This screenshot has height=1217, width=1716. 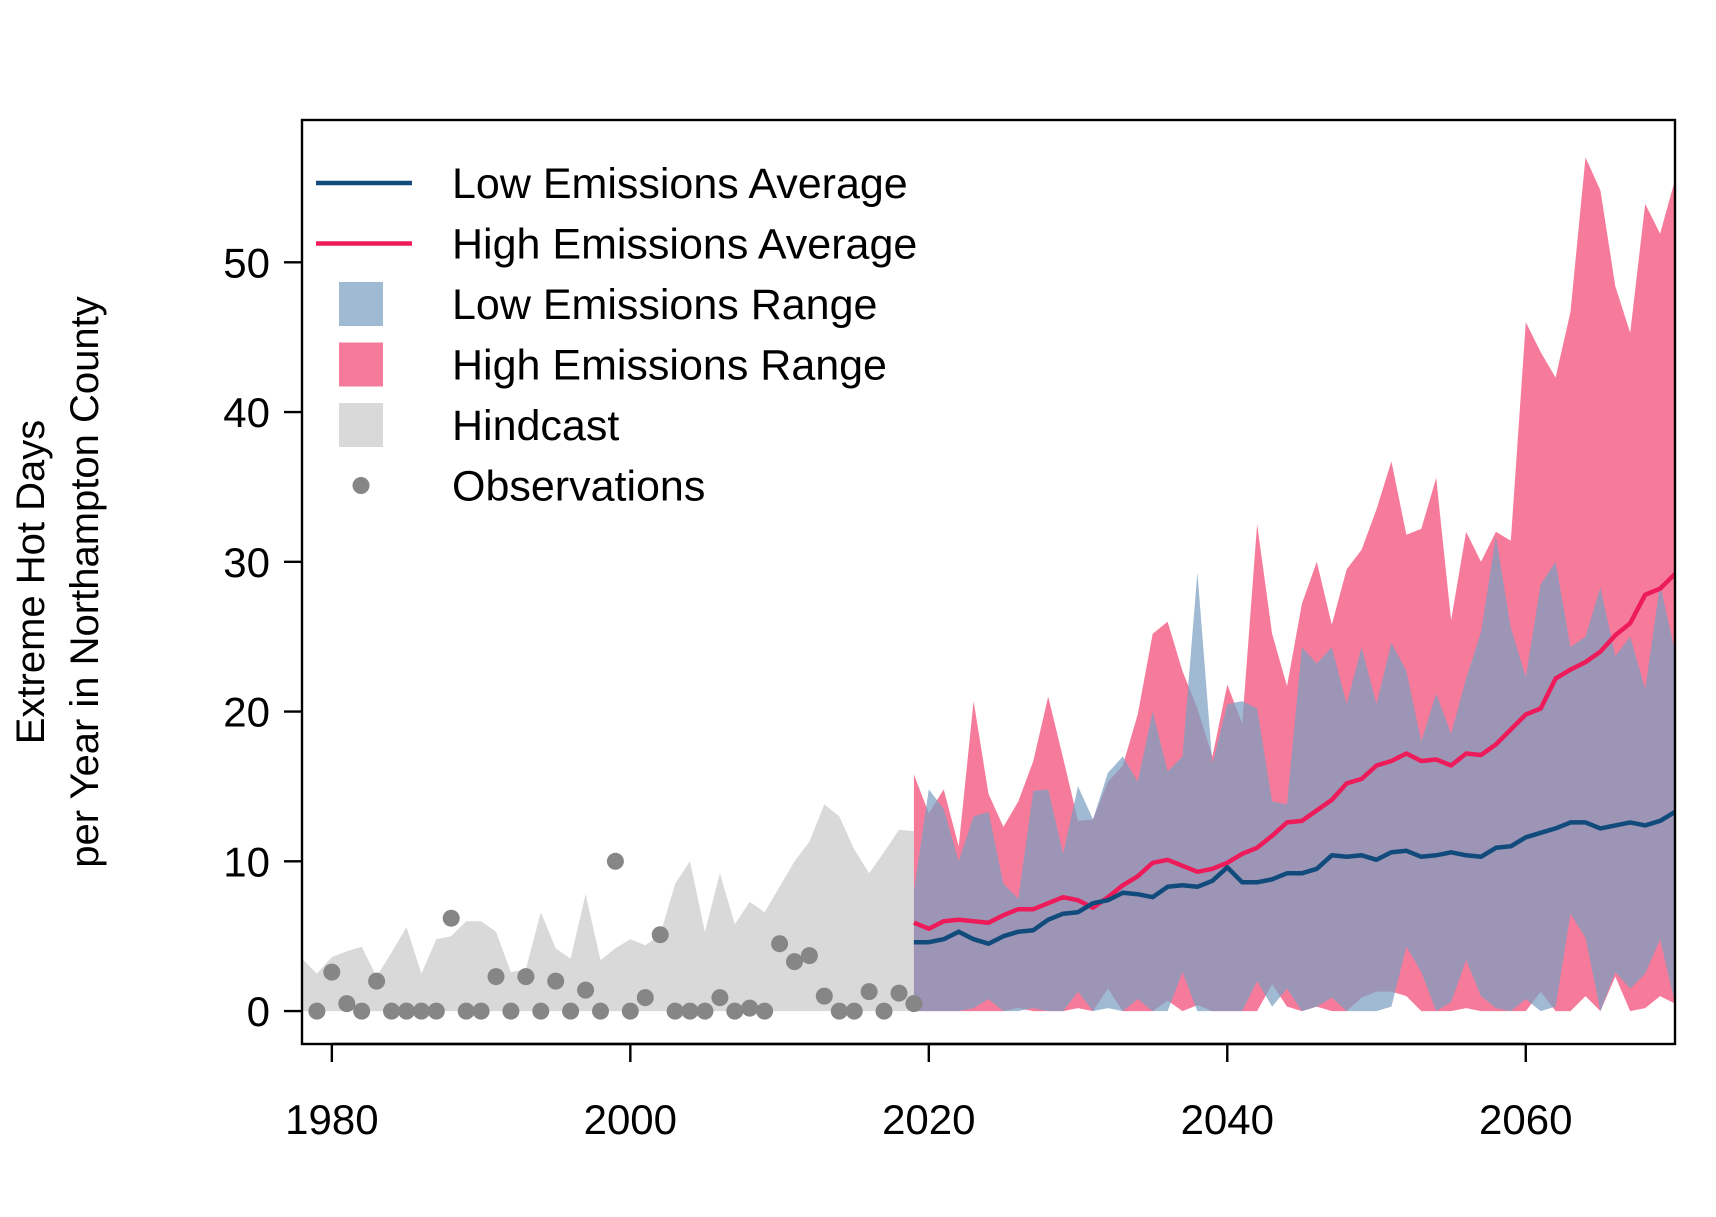 I want to click on high-emissions-average-line, so click(x=1294, y=751).